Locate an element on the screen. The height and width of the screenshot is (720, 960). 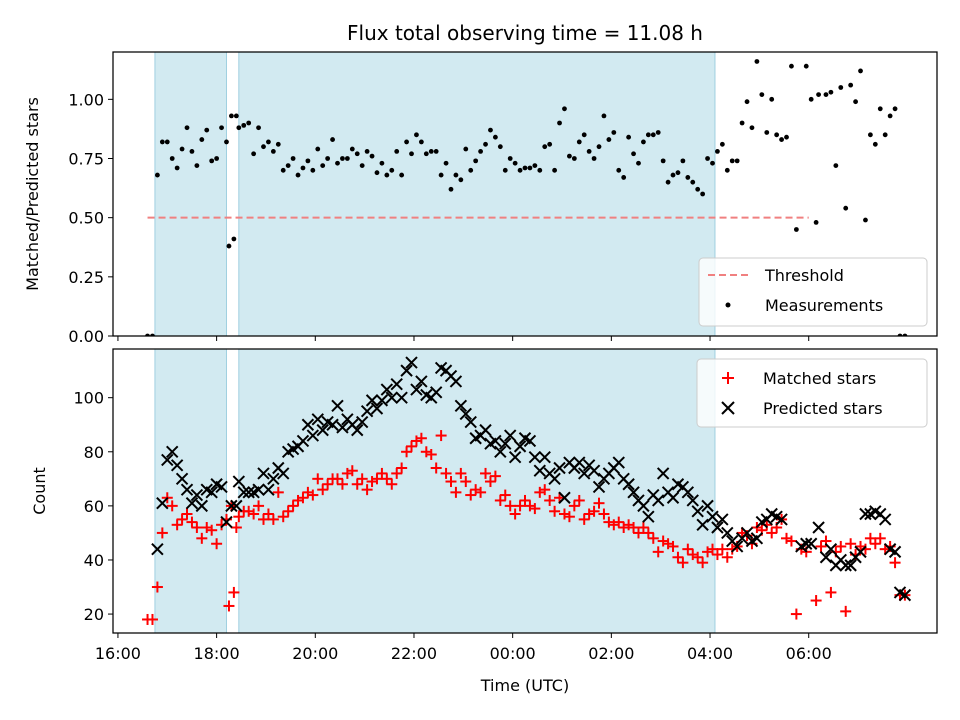
legend-matched-swatch is located at coordinates (728, 378).